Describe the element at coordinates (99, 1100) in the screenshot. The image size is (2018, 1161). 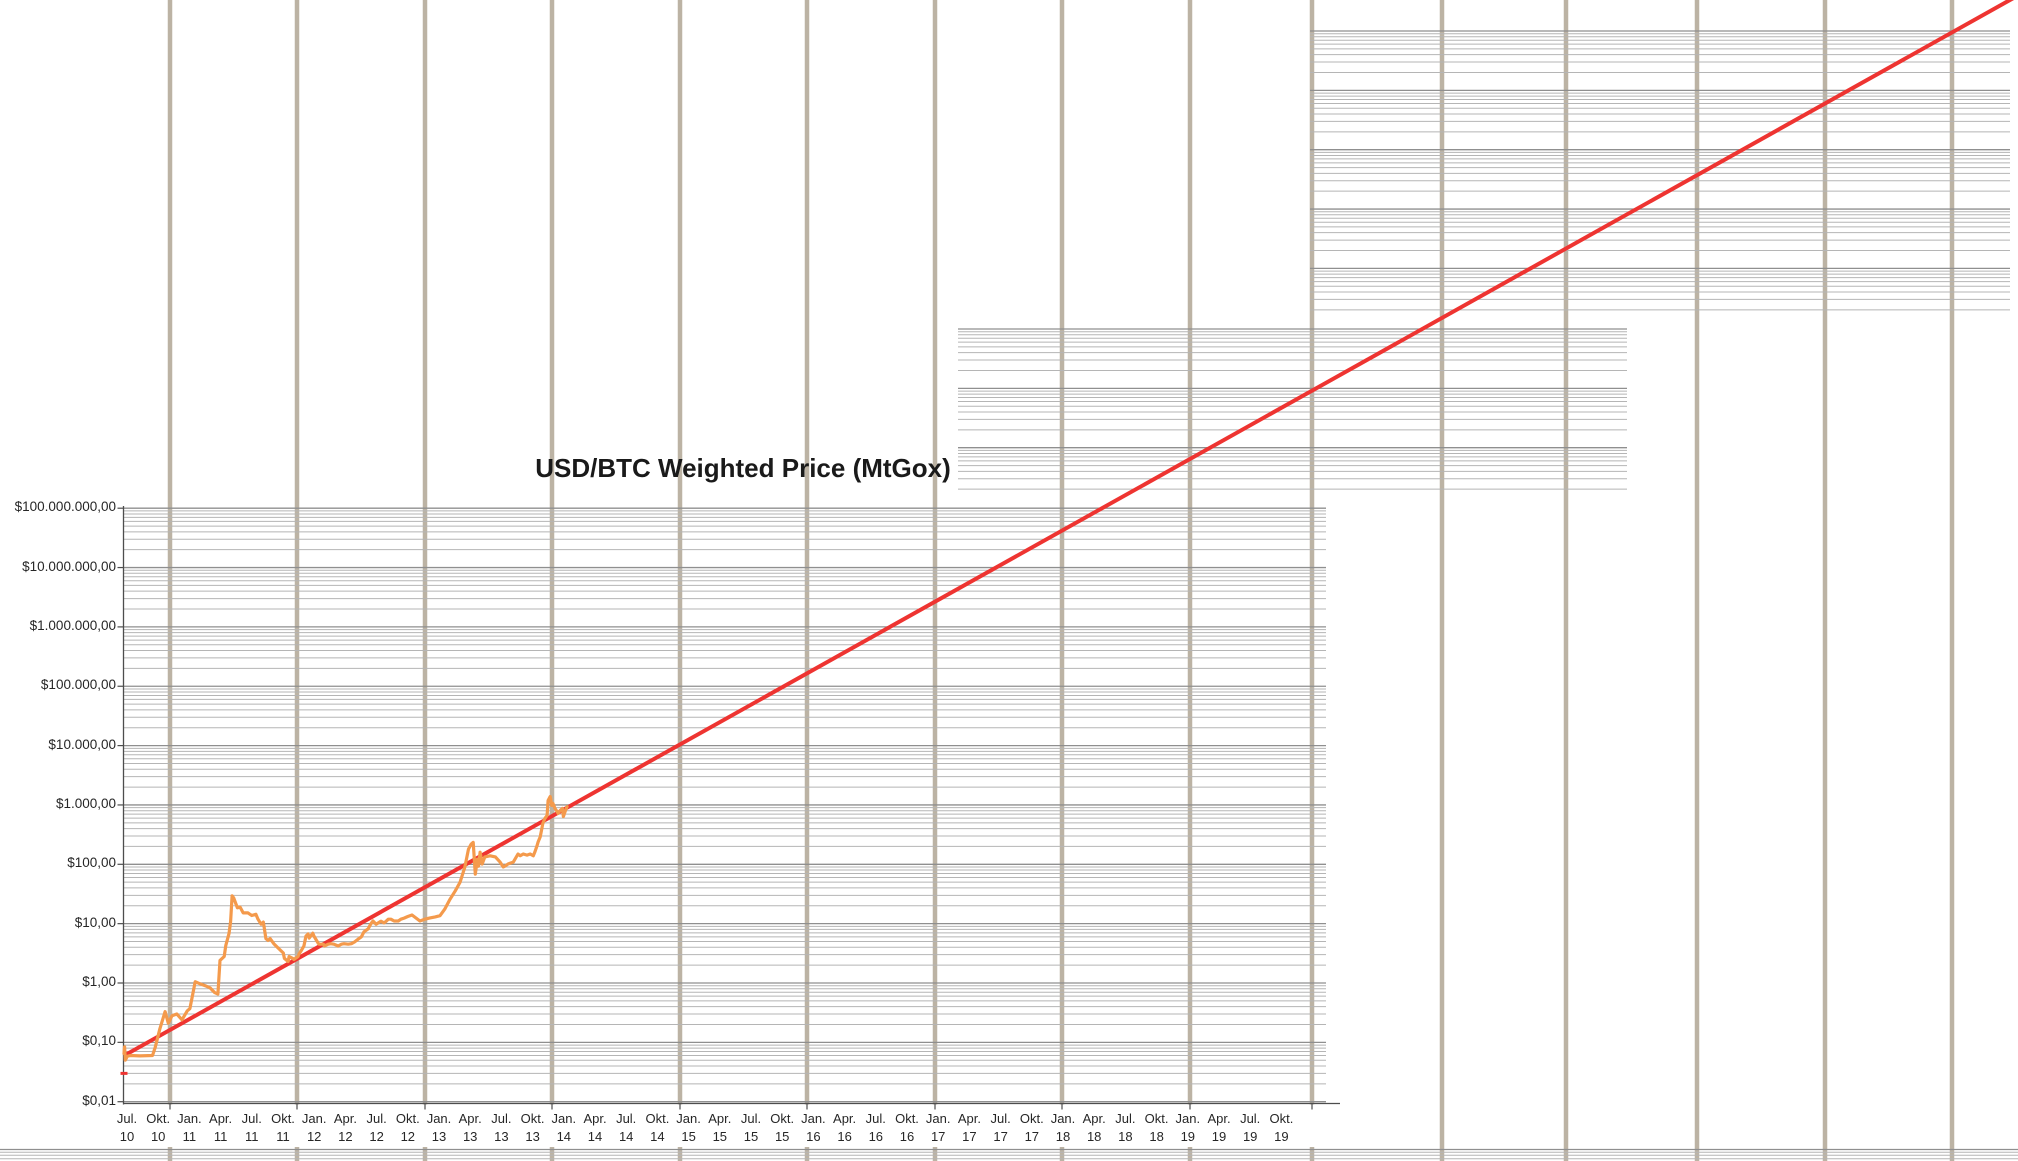
I see `y-axis-label: $0,01` at that location.